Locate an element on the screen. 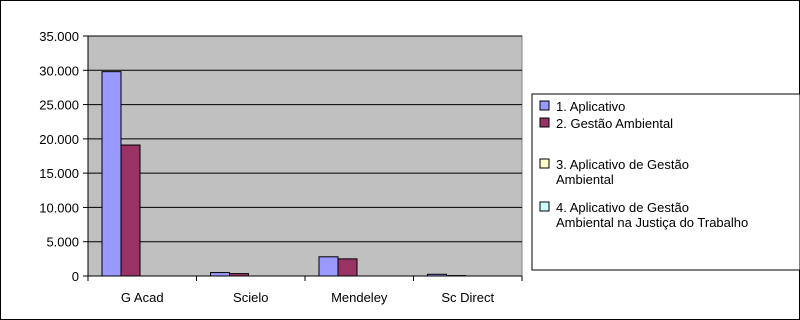  y-tick-label: 35.000 is located at coordinates (59, 36).